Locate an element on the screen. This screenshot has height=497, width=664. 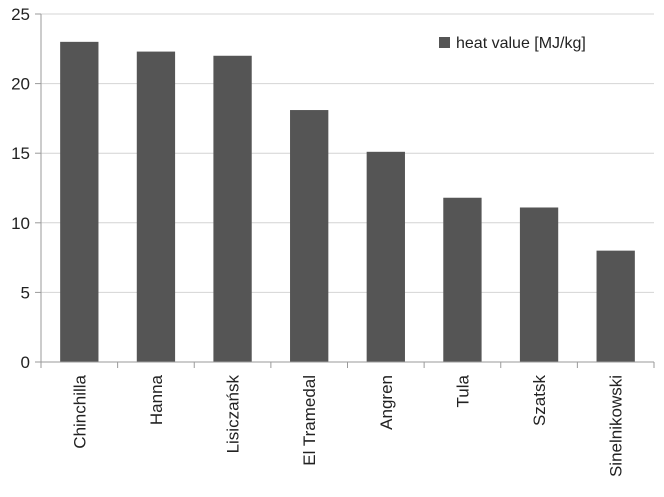
y-tick-label: 20 is located at coordinates (20, 84).